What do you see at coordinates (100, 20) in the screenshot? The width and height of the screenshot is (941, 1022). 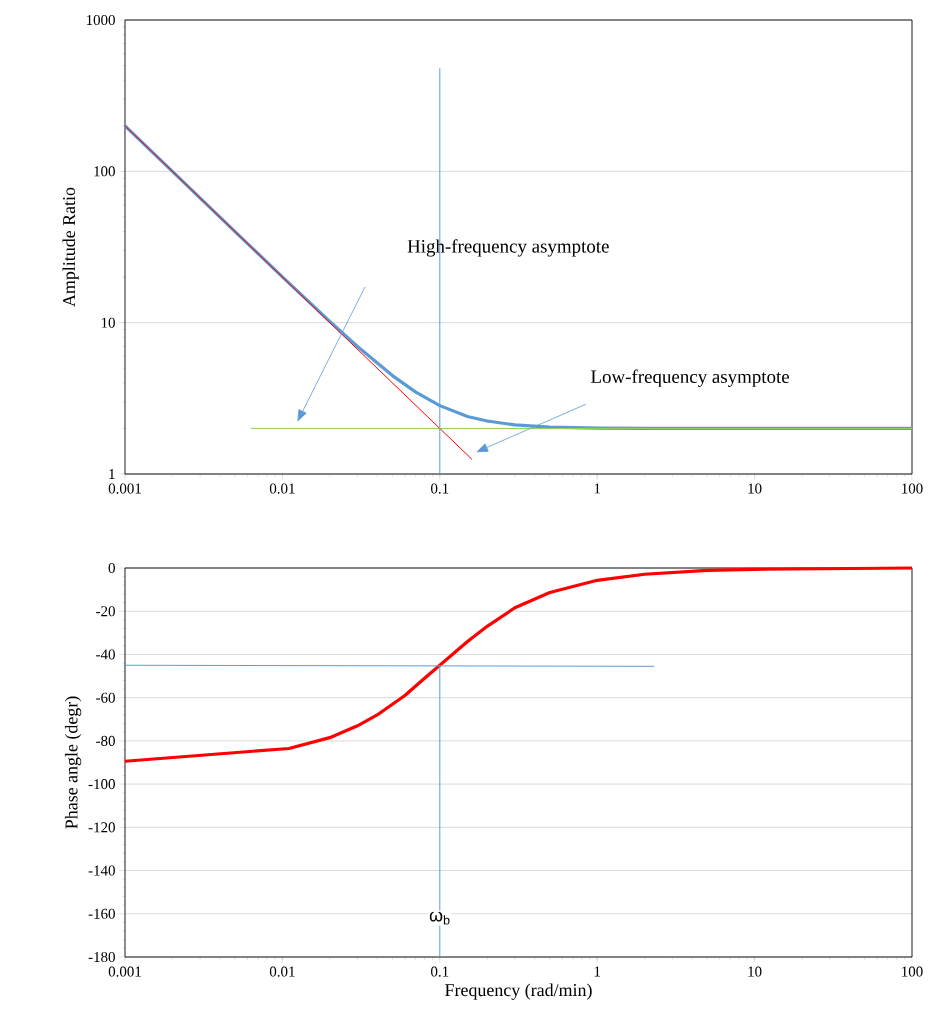 I see `y-tick-label: 1000` at bounding box center [100, 20].